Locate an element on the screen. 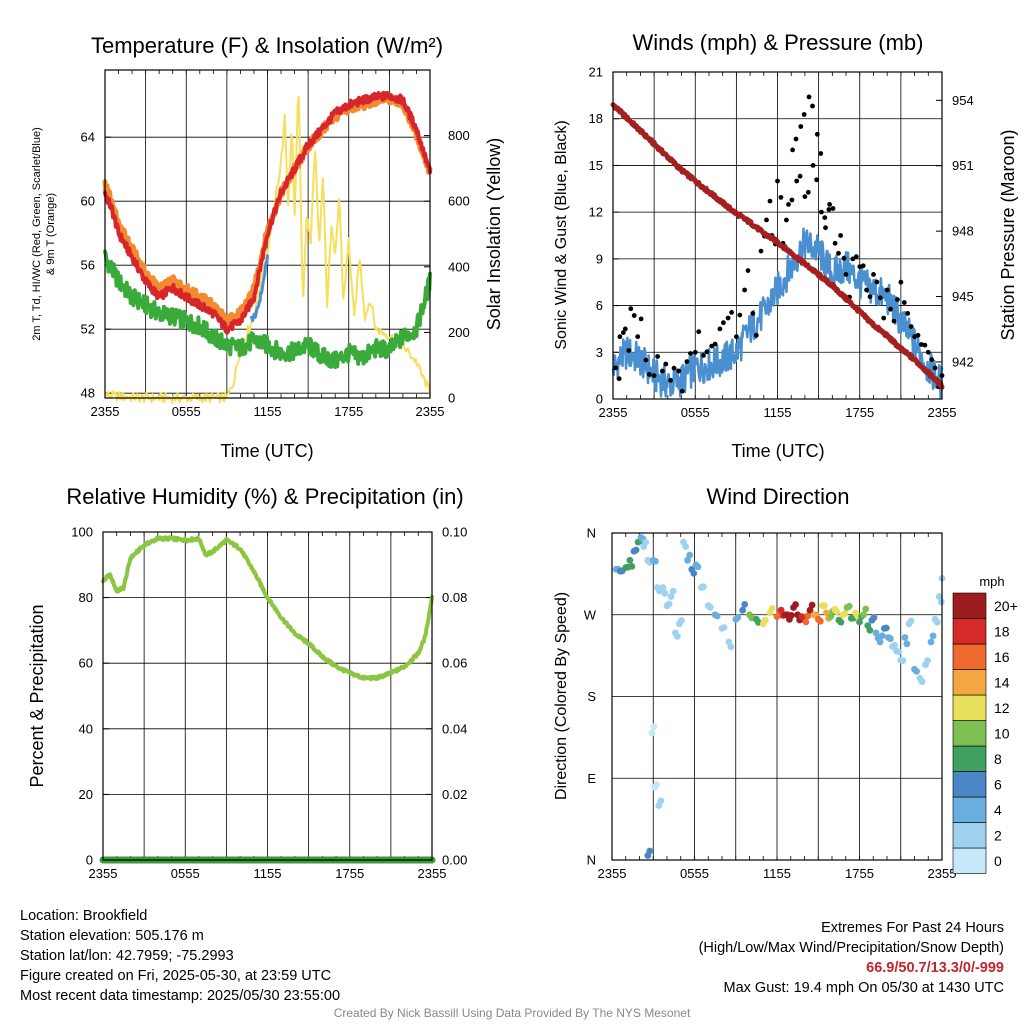  extremes-title: Extremes For Past 24 Hours is located at coordinates (912, 928).